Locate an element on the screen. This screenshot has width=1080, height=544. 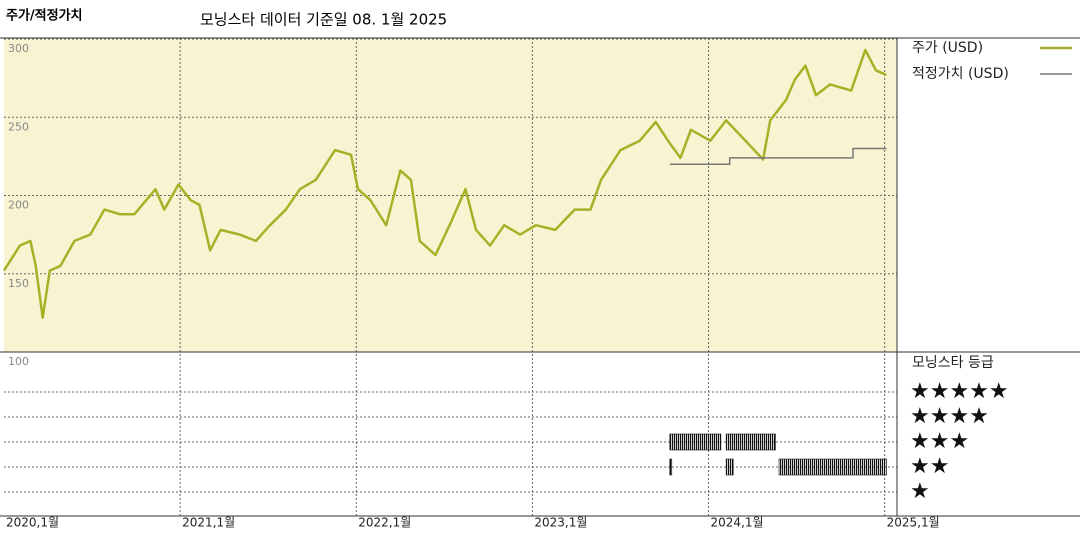
x-tick-label: 2024,1월 is located at coordinates (737, 523).